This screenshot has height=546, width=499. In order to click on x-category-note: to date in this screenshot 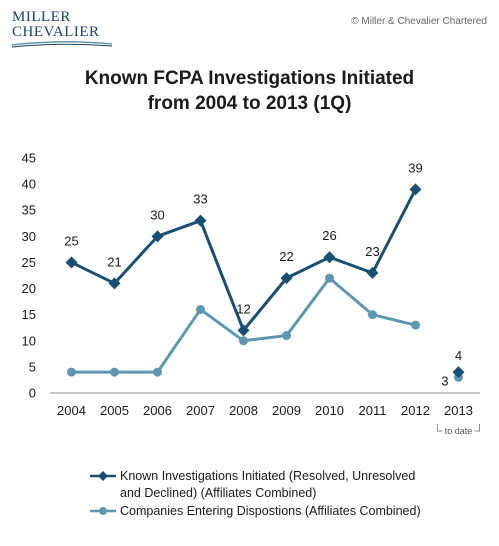, I will do `click(459, 431)`.